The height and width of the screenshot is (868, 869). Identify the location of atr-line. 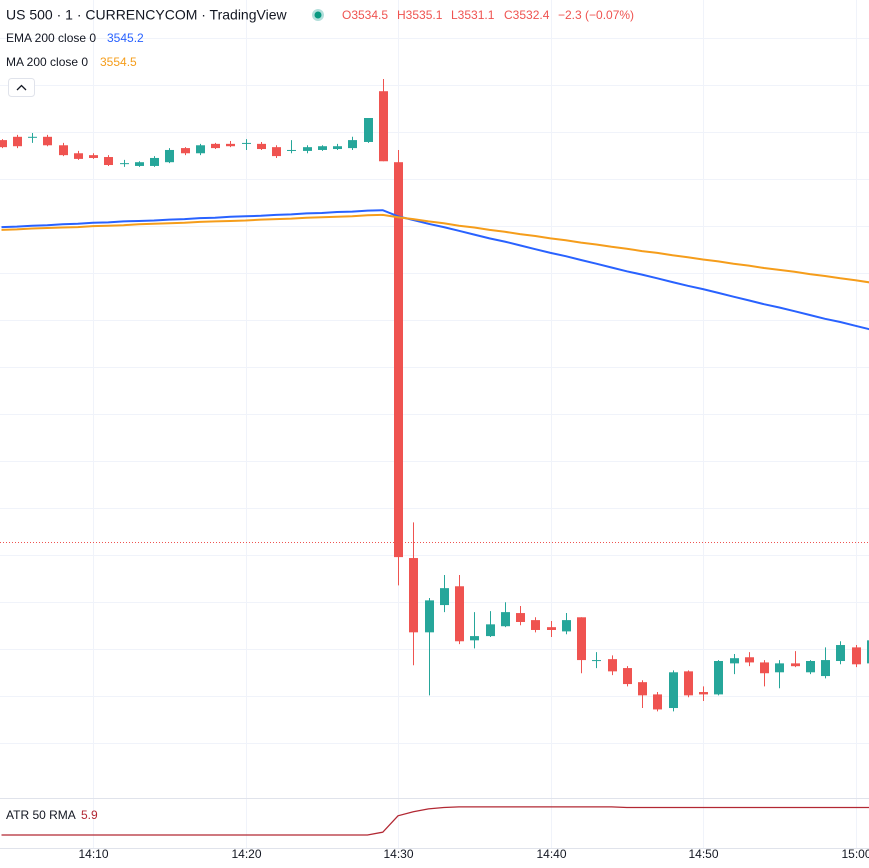
(435, 821).